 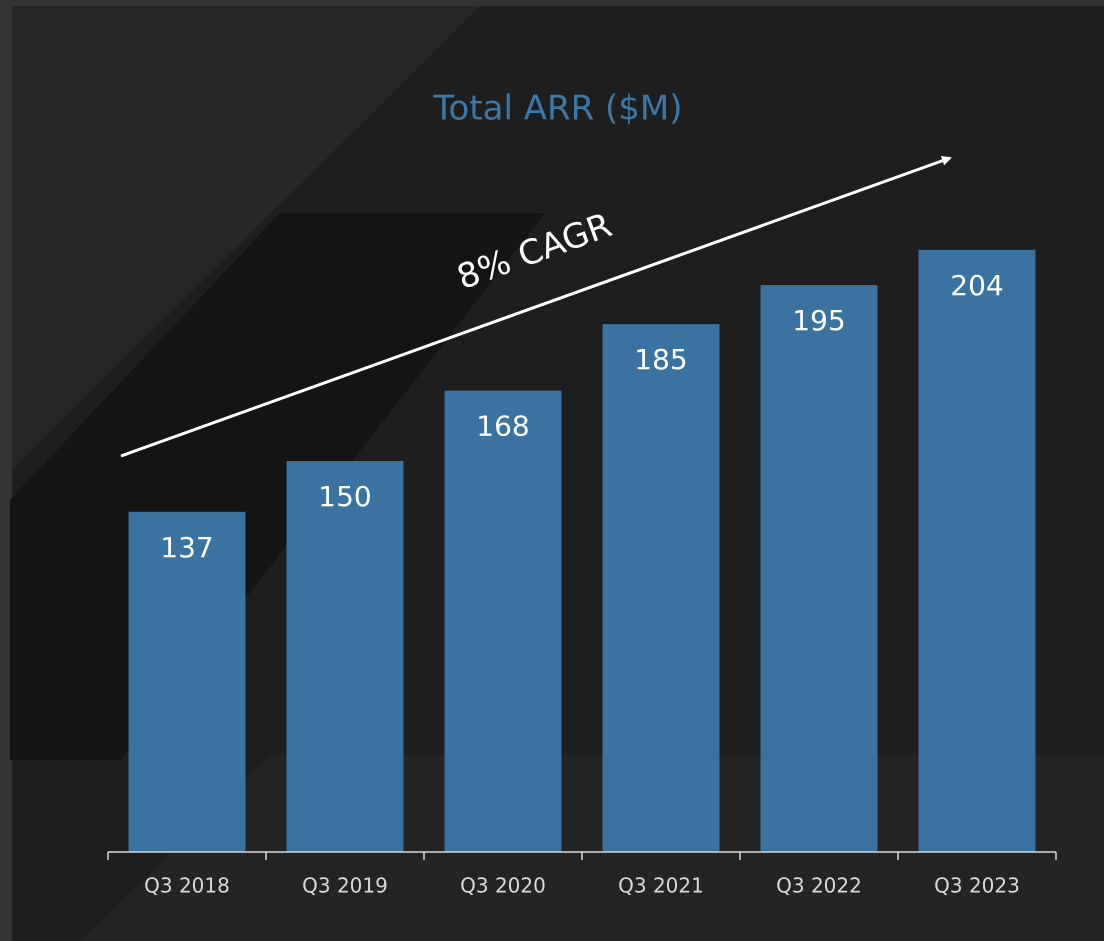 I want to click on data-label: 150, so click(x=344, y=496).